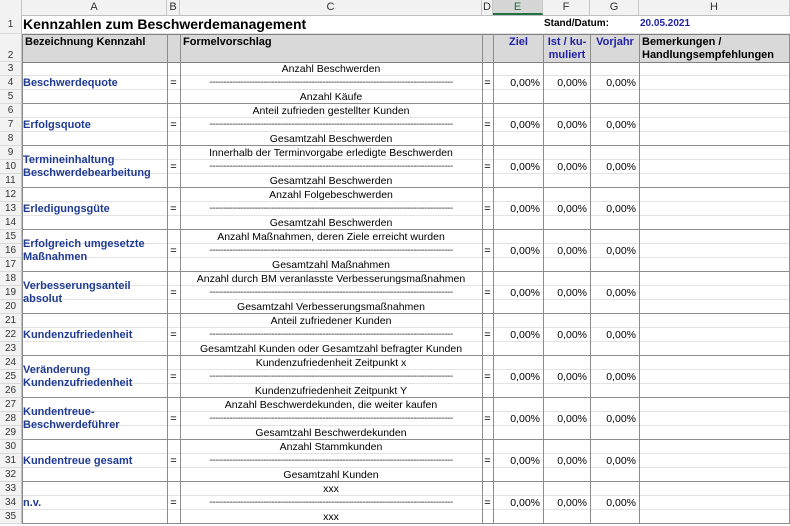 This screenshot has height=526, width=790. Describe the element at coordinates (331, 265) in the screenshot. I see `formula-denominator: Gesamtzahl Maßnahmen` at that location.